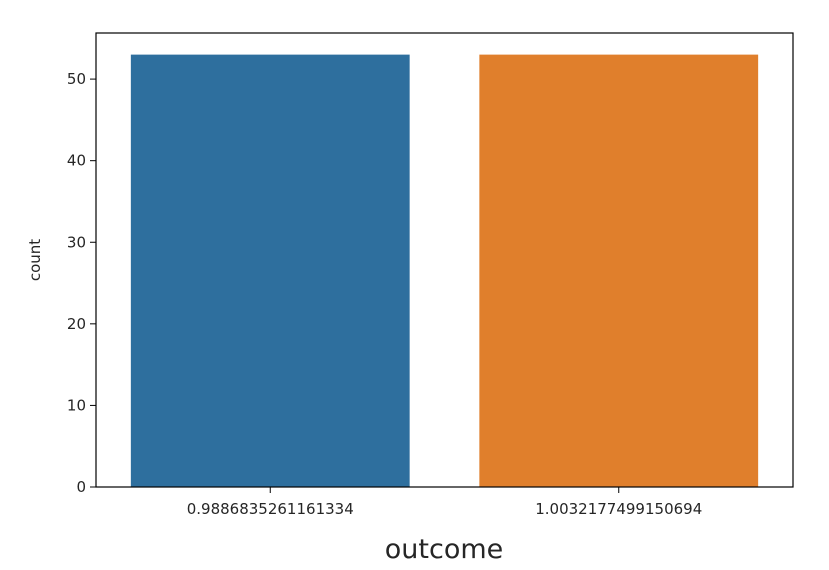 The image size is (829, 570). Describe the element at coordinates (76, 405) in the screenshot. I see `y-tick-label: 10` at that location.